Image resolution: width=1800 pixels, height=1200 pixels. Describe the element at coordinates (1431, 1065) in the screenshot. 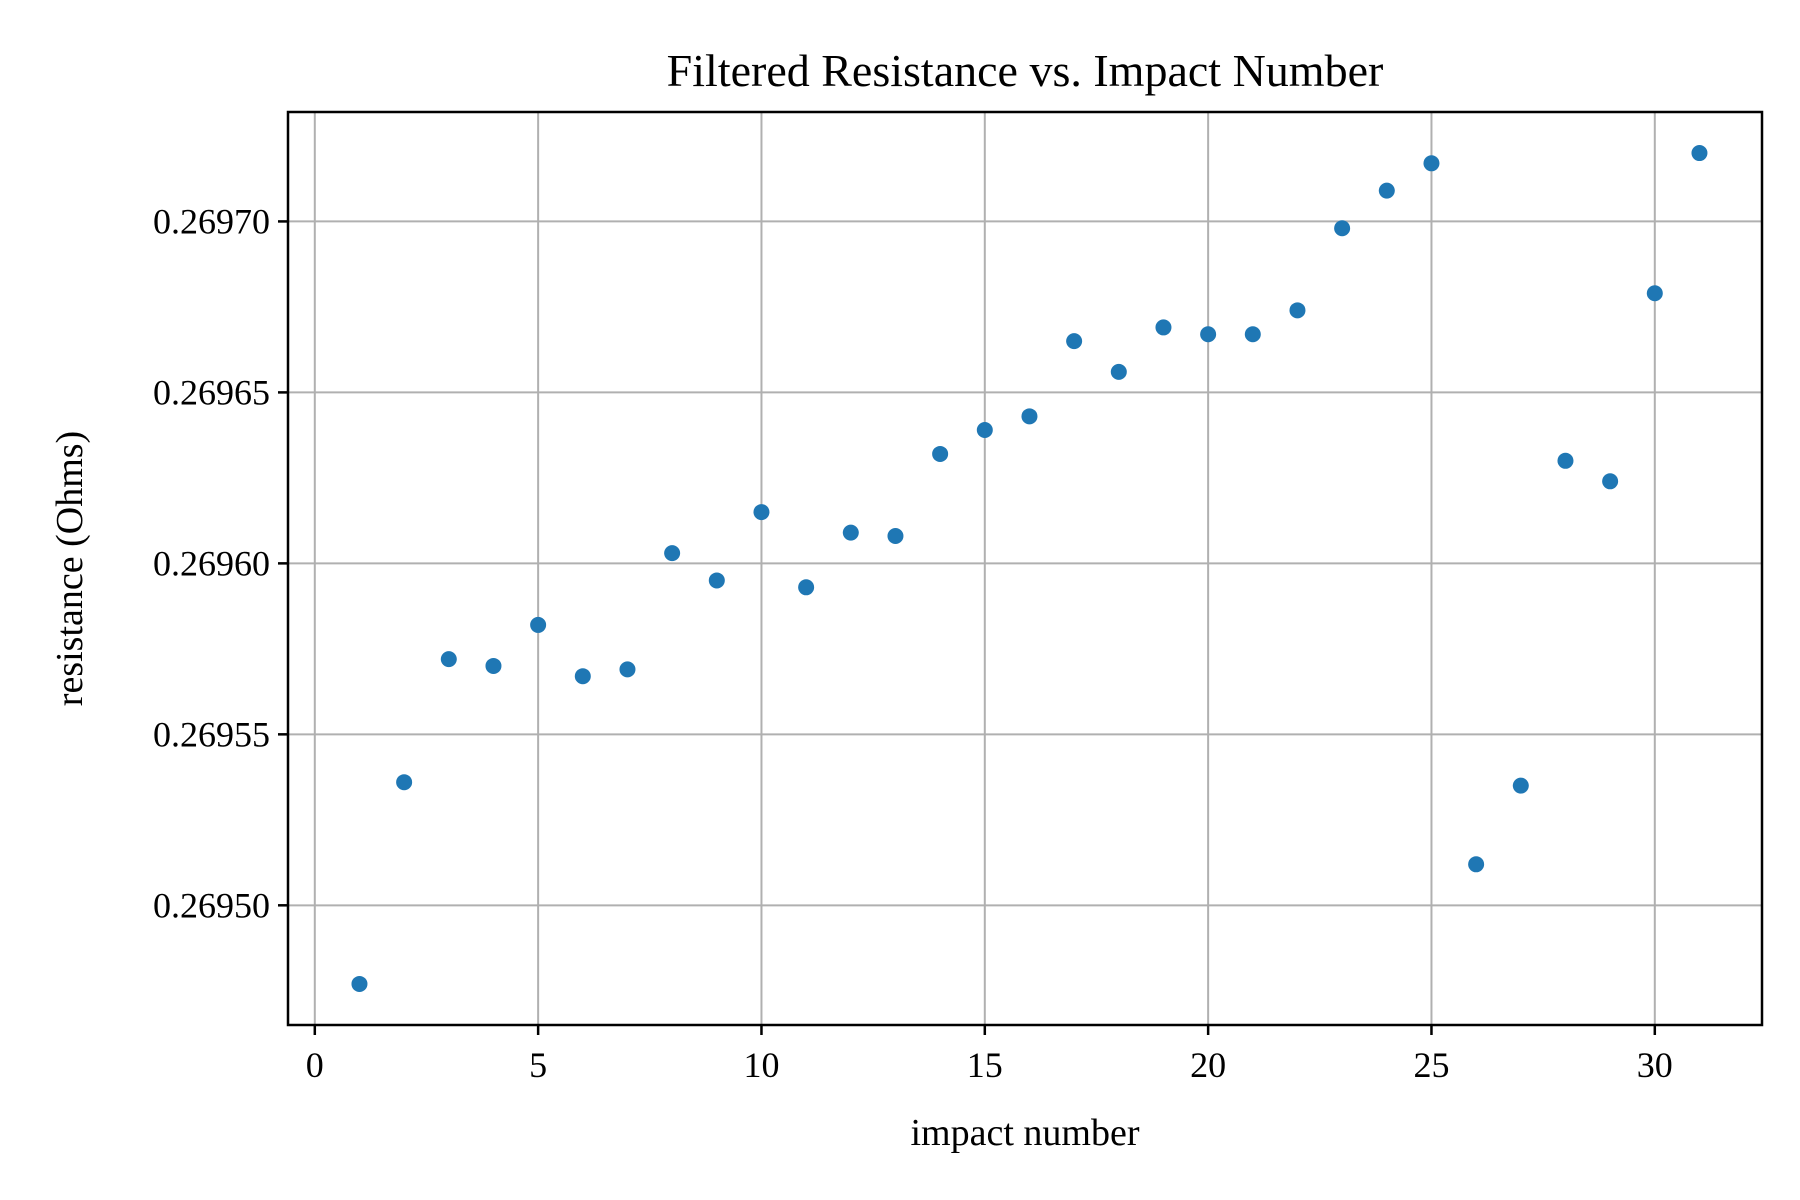

I see `x-tick-label: 25` at that location.